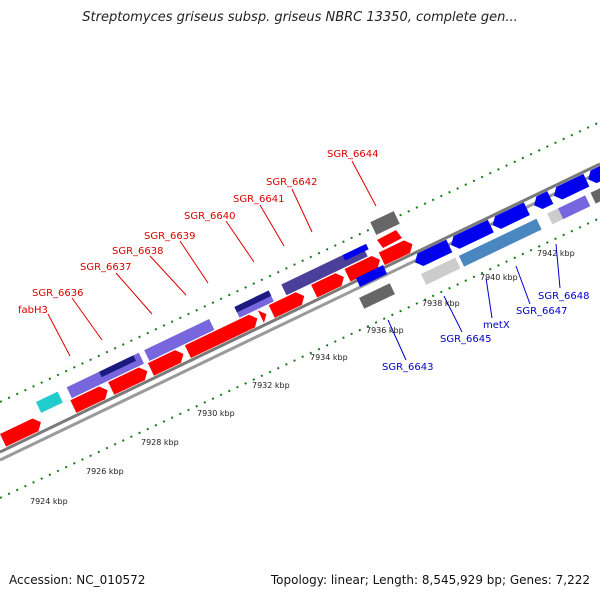 This screenshot has height=600, width=600. I want to click on ruler-label: 7940 kbp, so click(499, 277).